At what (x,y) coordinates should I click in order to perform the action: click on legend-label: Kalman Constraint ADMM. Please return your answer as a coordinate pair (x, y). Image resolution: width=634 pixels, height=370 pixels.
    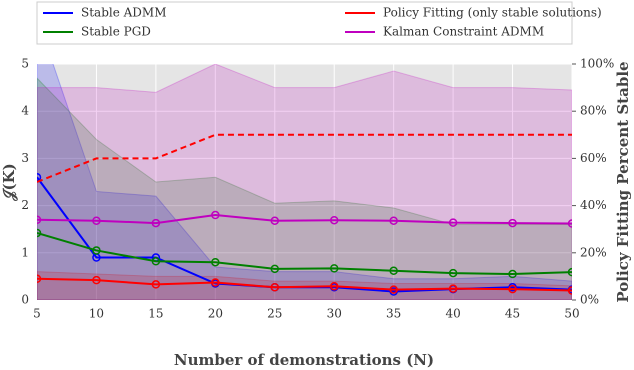
    Looking at the image, I should click on (463, 32).